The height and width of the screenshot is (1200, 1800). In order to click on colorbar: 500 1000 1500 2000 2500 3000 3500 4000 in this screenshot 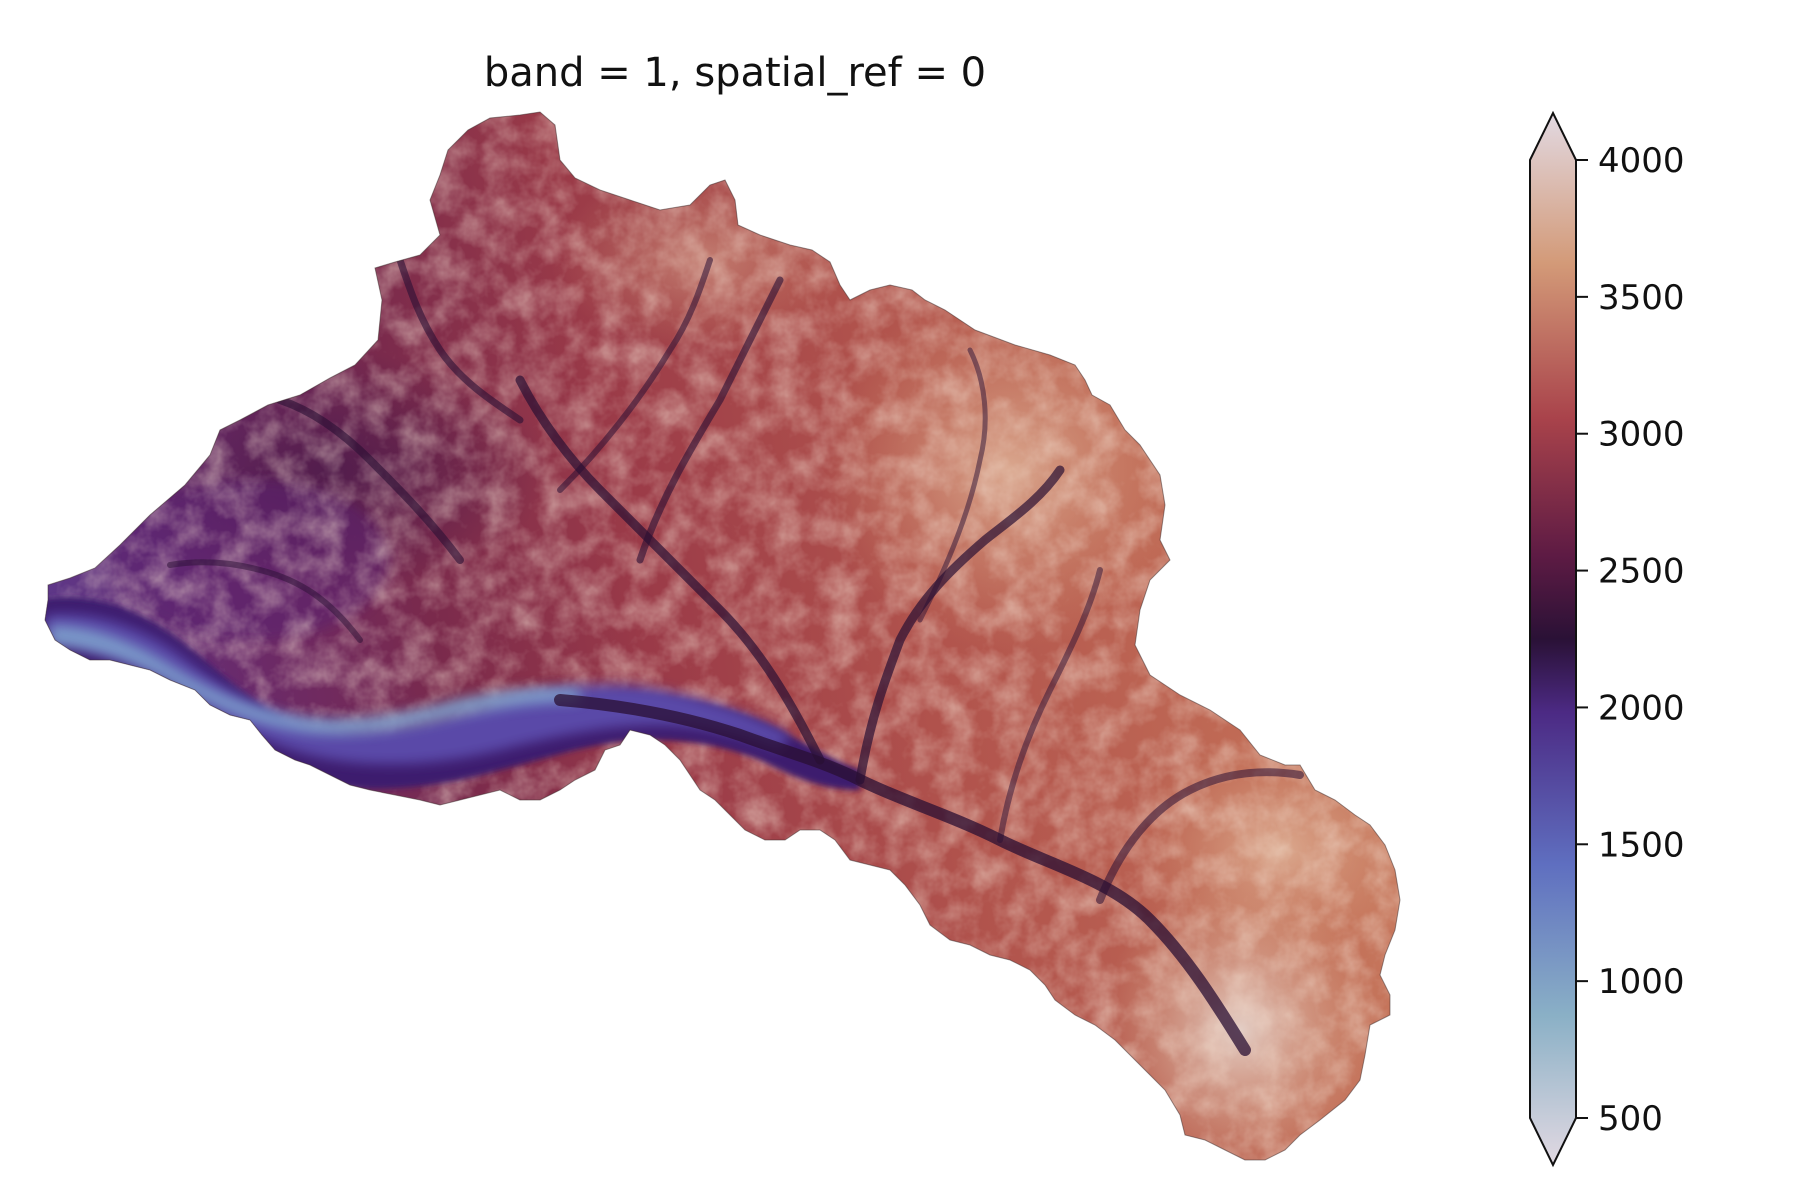, I will do `click(1607, 639)`.